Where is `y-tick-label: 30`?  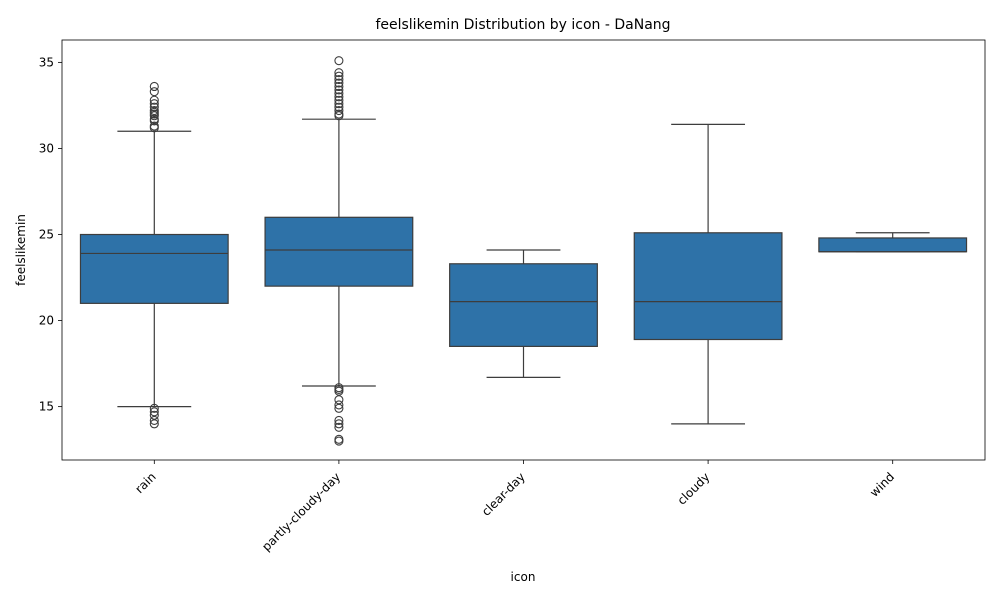
y-tick-label: 30 is located at coordinates (46, 148).